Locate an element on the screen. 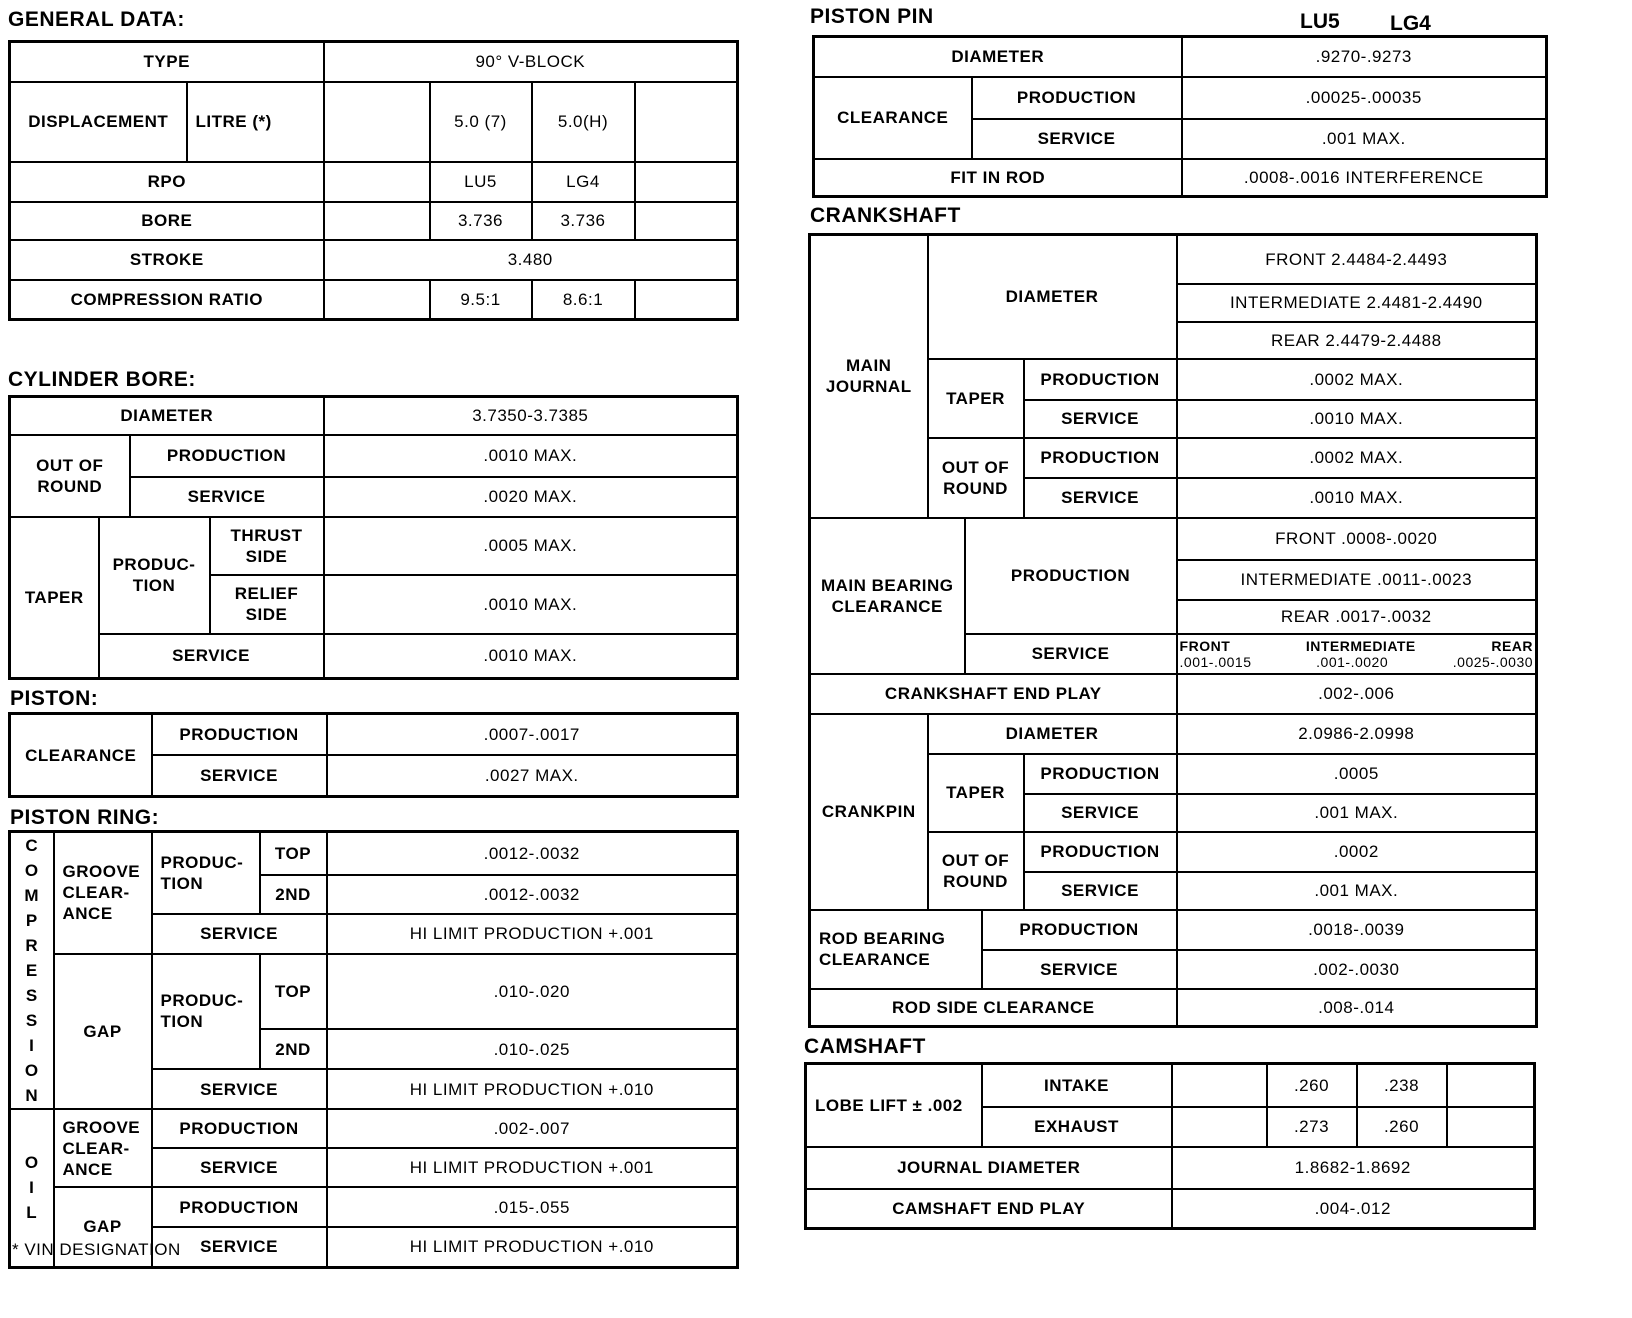 The height and width of the screenshot is (1318, 1632). cp-taper-serv-value: .001 MAX. is located at coordinates (1356, 812).